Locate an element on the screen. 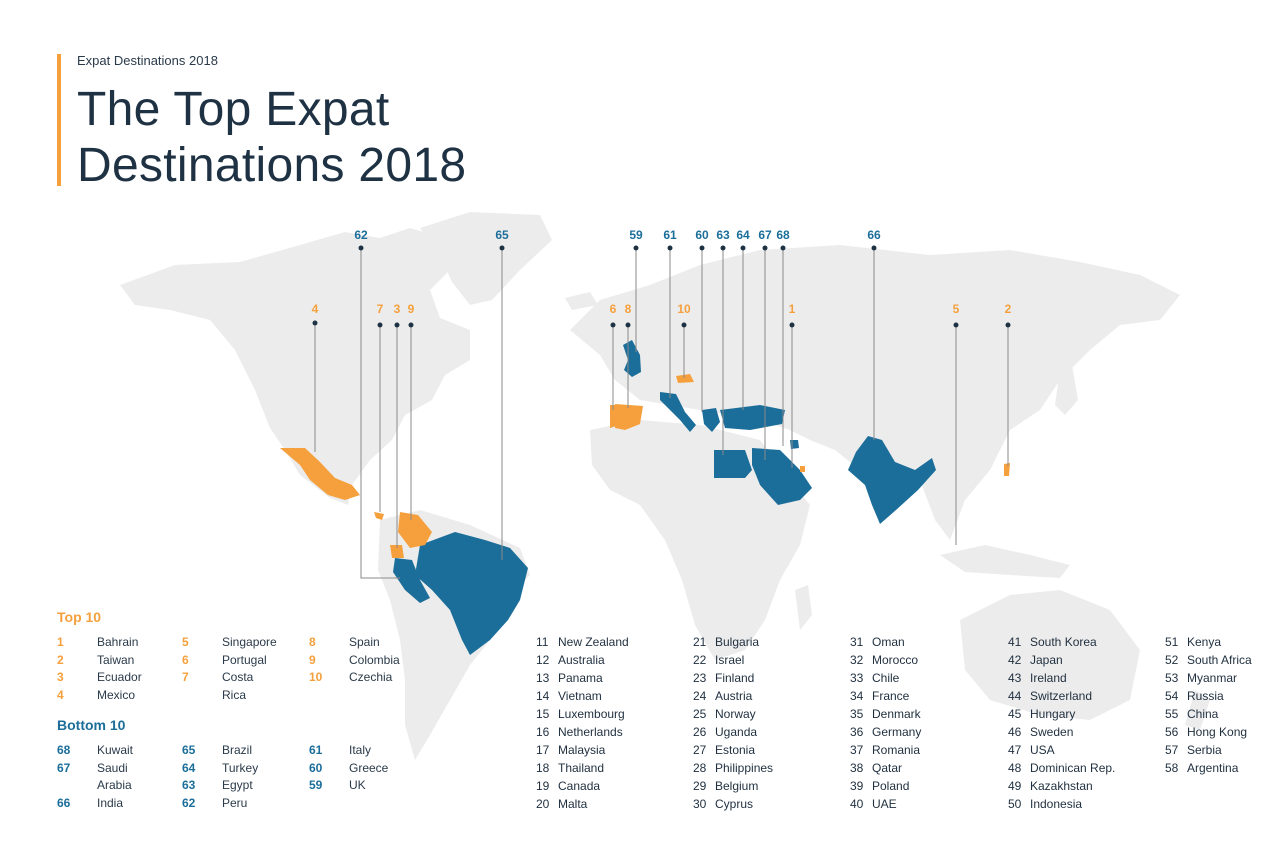 The height and width of the screenshot is (856, 1280). eyebrow-label: Expat Destinations 2018 is located at coordinates (147, 60).